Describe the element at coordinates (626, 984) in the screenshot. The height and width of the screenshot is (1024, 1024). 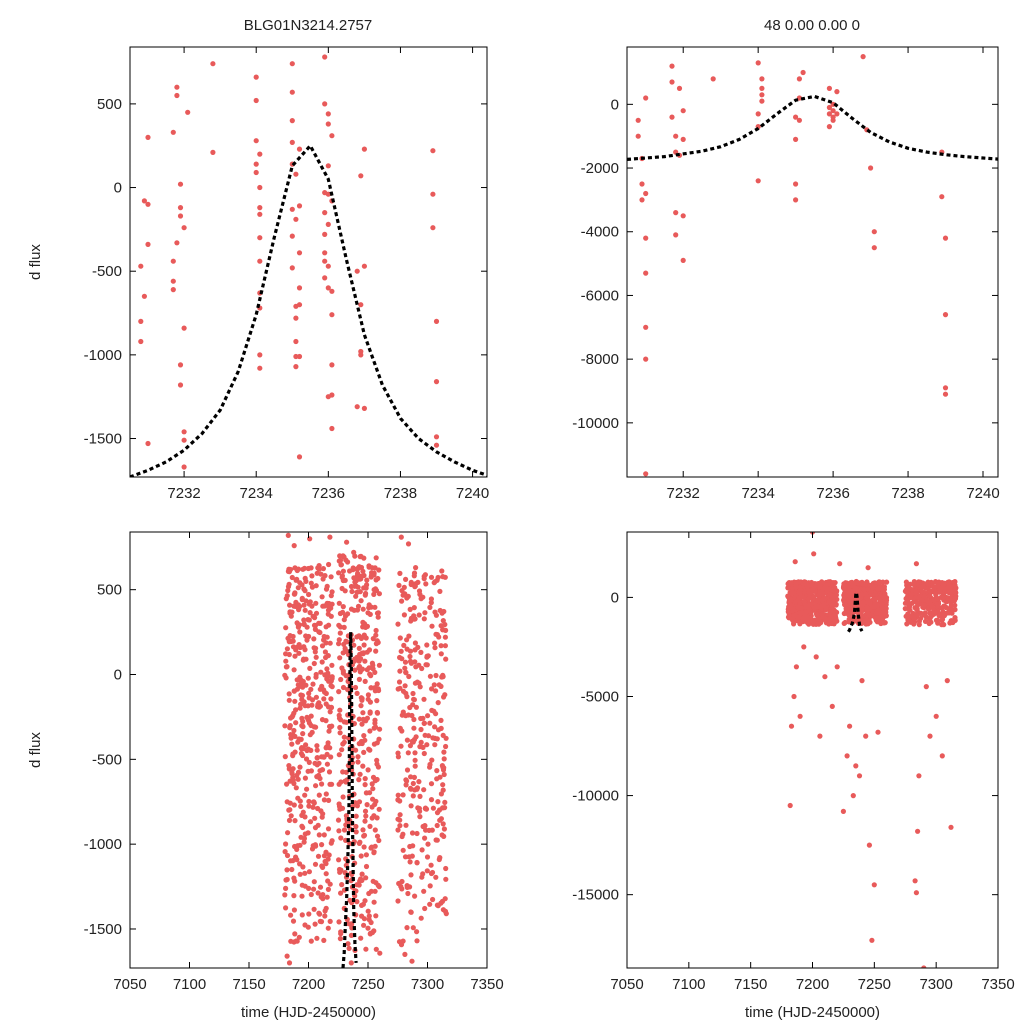
I see `x-tick-label: 7050` at that location.